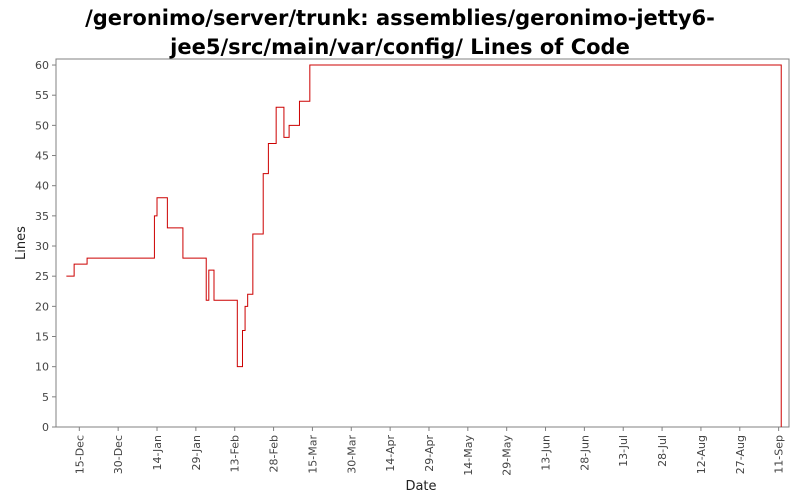  I want to click on y-tick-label: 25, so click(42, 276).